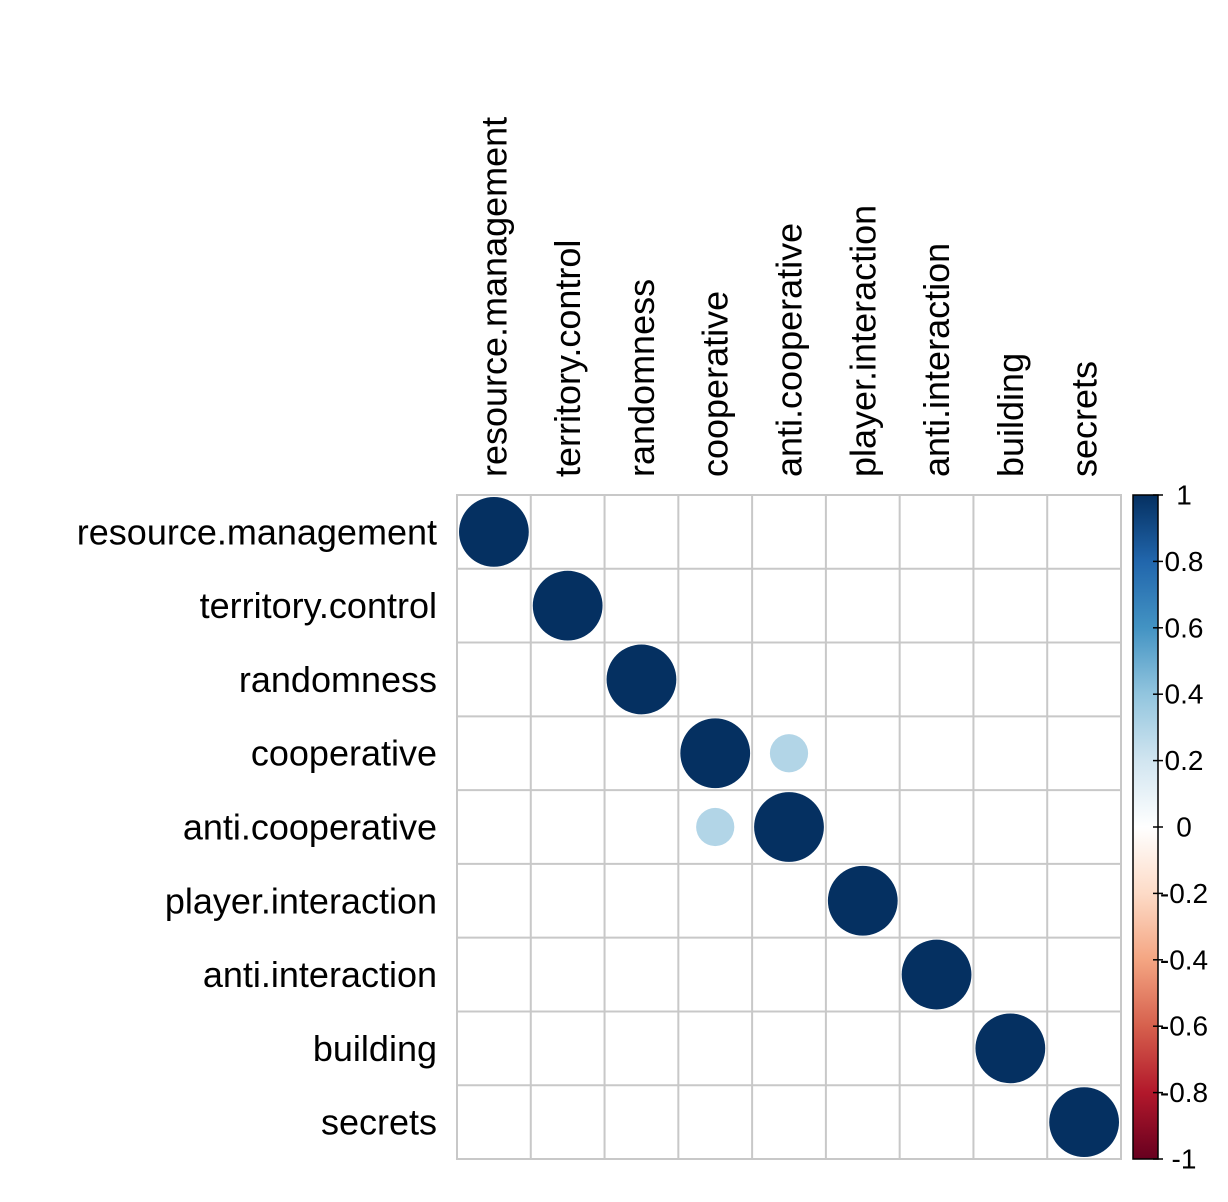 The width and height of the screenshot is (1228, 1202). Describe the element at coordinates (1184, 1159) in the screenshot. I see `legend-tick-label: -1` at that location.